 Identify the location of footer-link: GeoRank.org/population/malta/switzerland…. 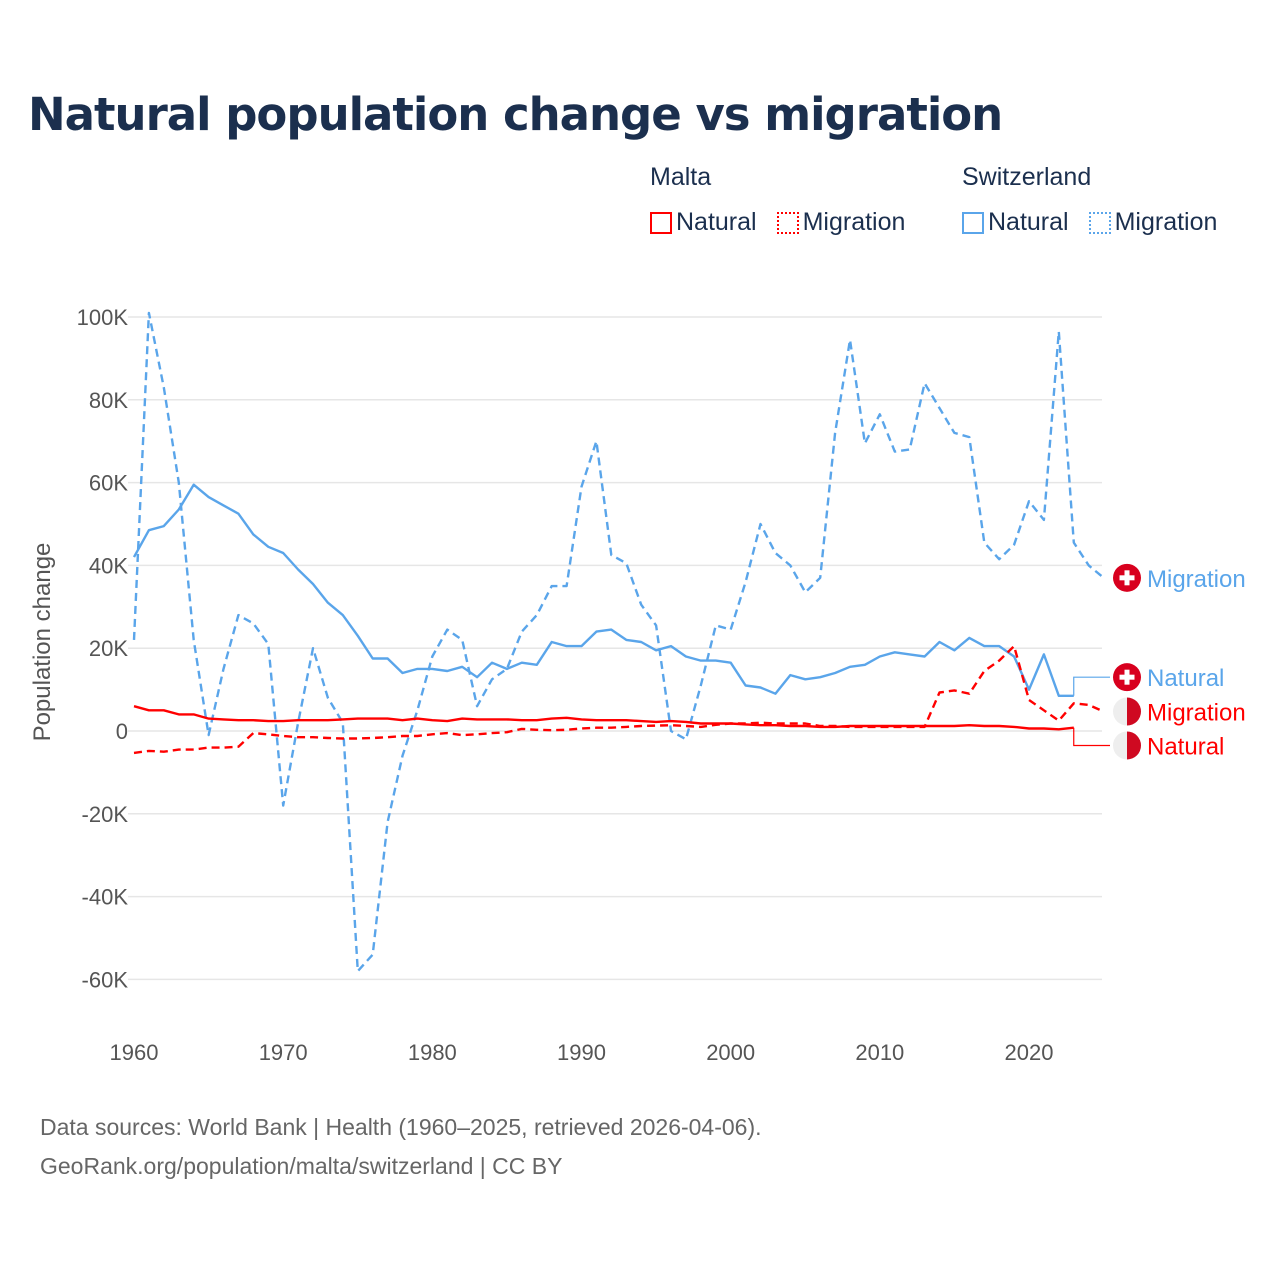
(301, 1166).